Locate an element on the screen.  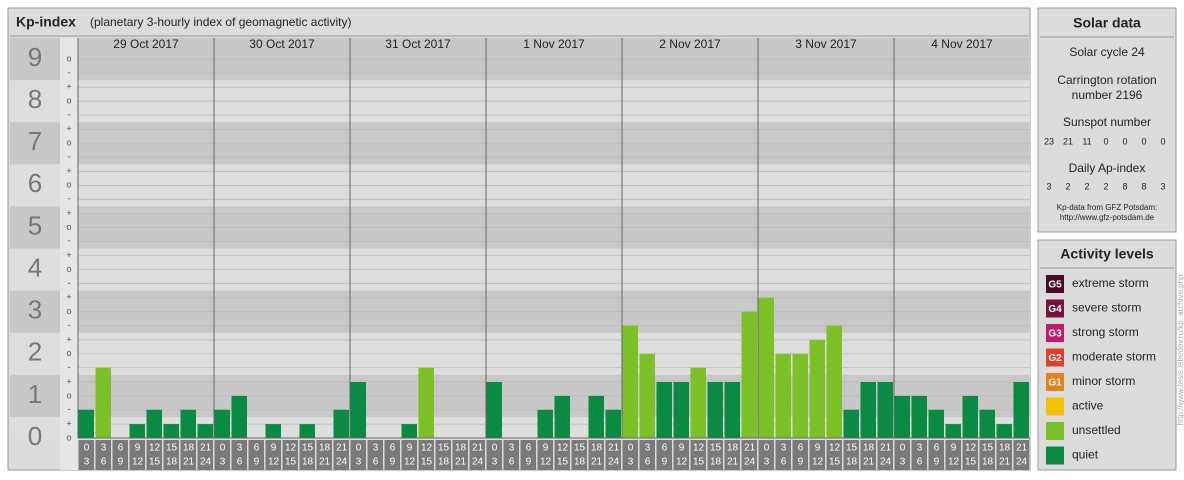
solar-panel is located at coordinates (1107, 120).